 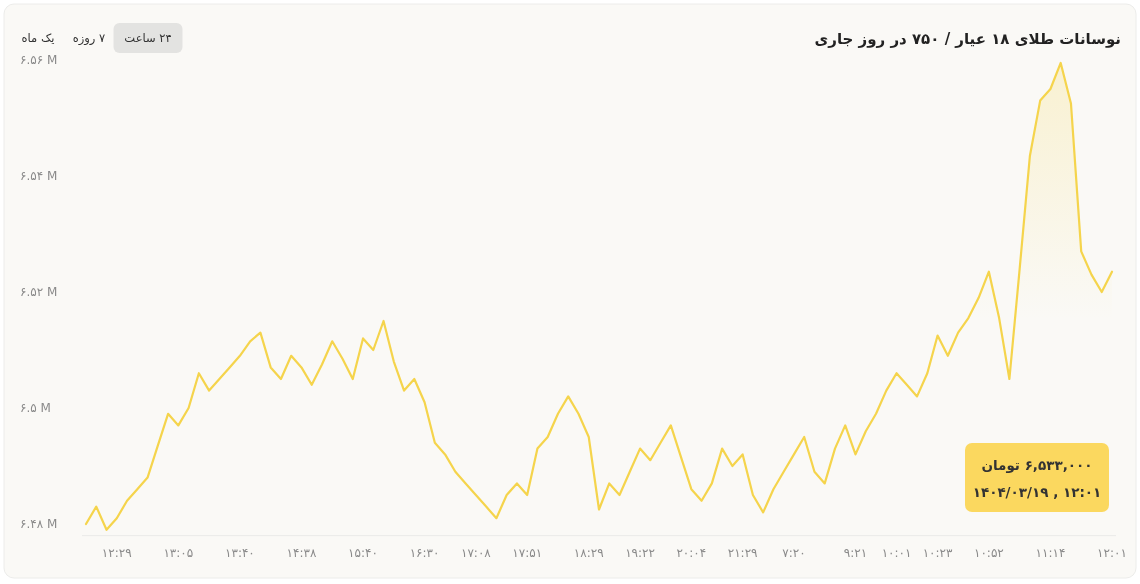 What do you see at coordinates (1112, 553) in the screenshot?
I see `x-tick-label: ۱۲:۰۱` at bounding box center [1112, 553].